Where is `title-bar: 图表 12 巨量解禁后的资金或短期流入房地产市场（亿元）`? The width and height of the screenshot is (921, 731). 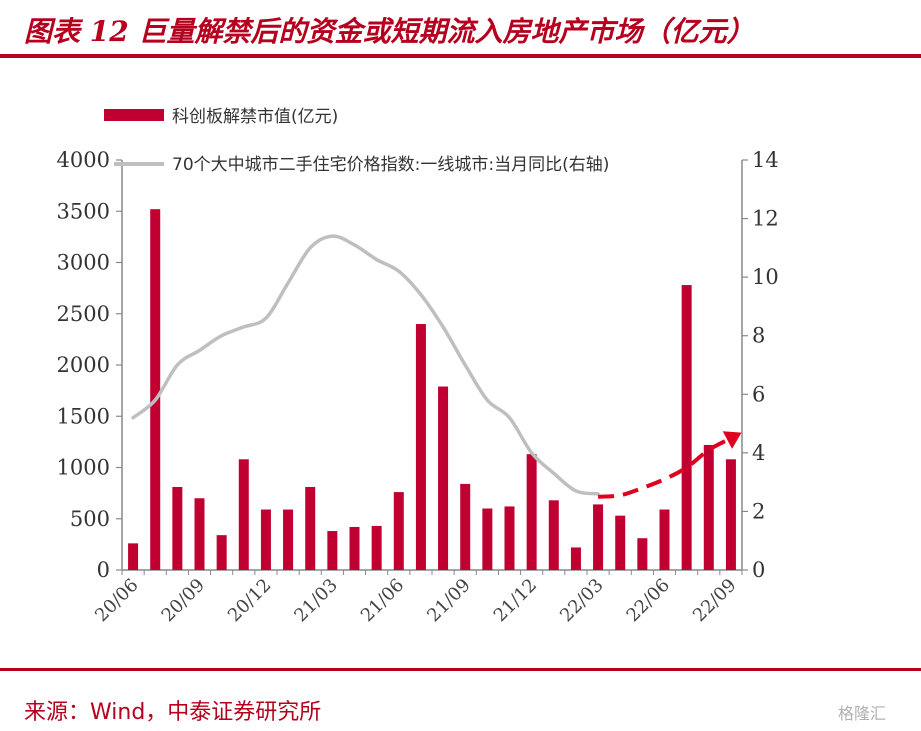
title-bar: 图表 12 巨量解禁后的资金或短期流入房地产市场（亿元） is located at coordinates (460, 29).